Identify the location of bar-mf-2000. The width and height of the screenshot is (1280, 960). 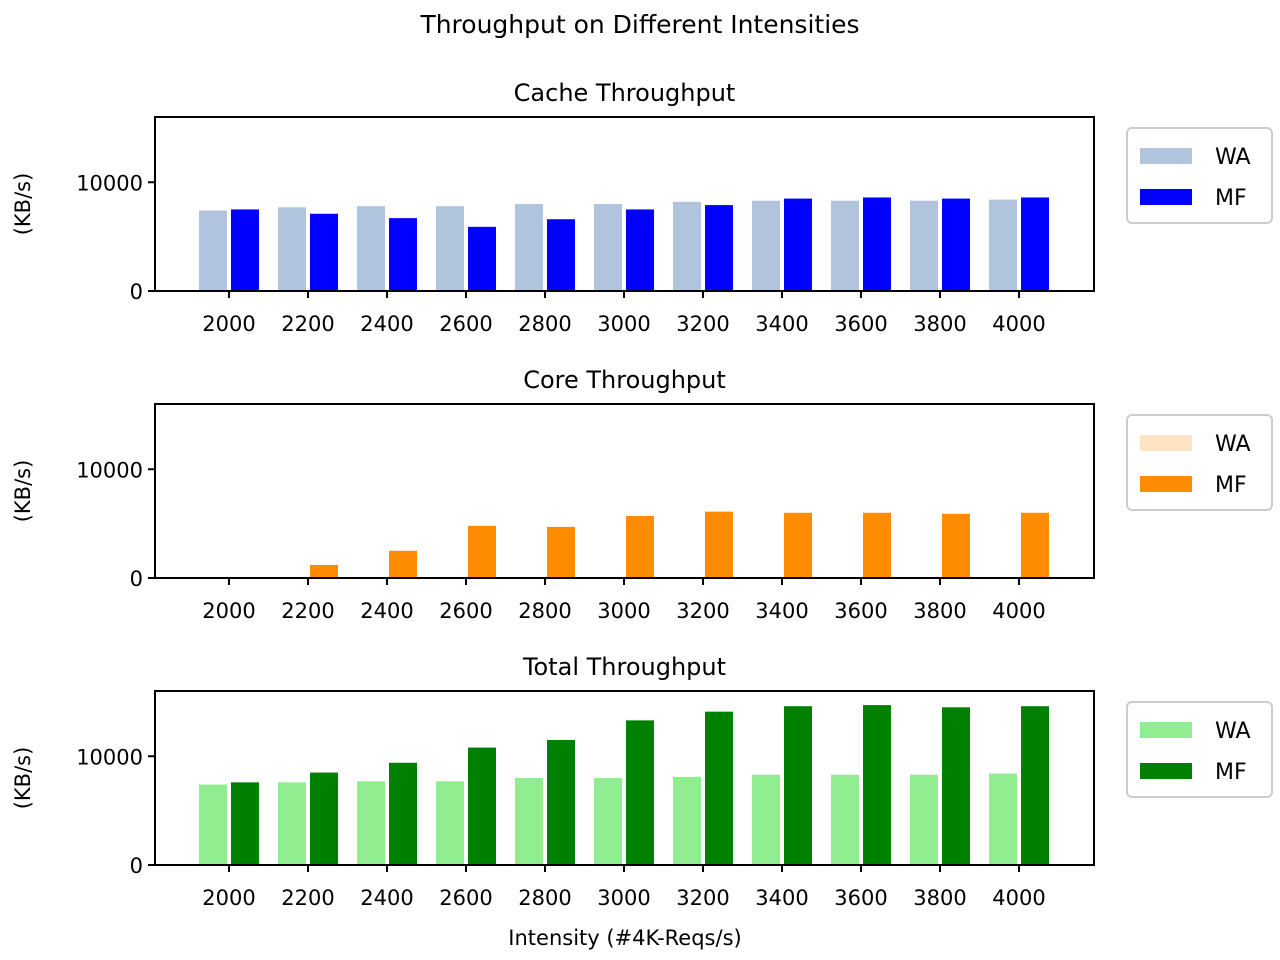
(245, 250).